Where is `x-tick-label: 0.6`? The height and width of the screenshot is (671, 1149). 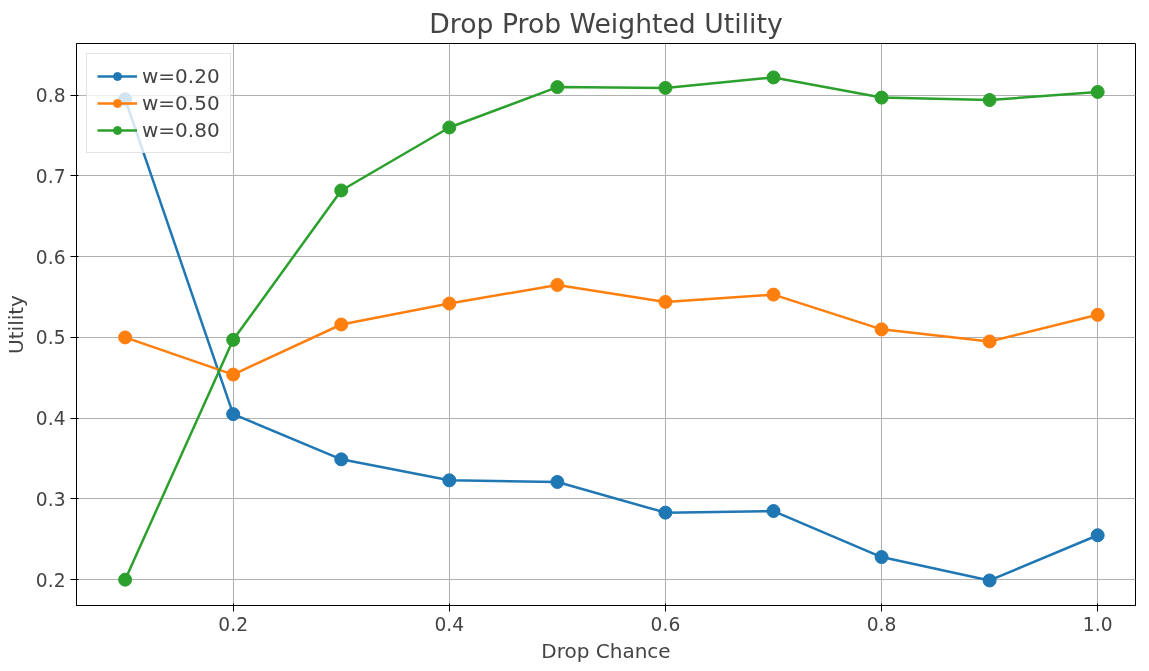 x-tick-label: 0.6 is located at coordinates (665, 624).